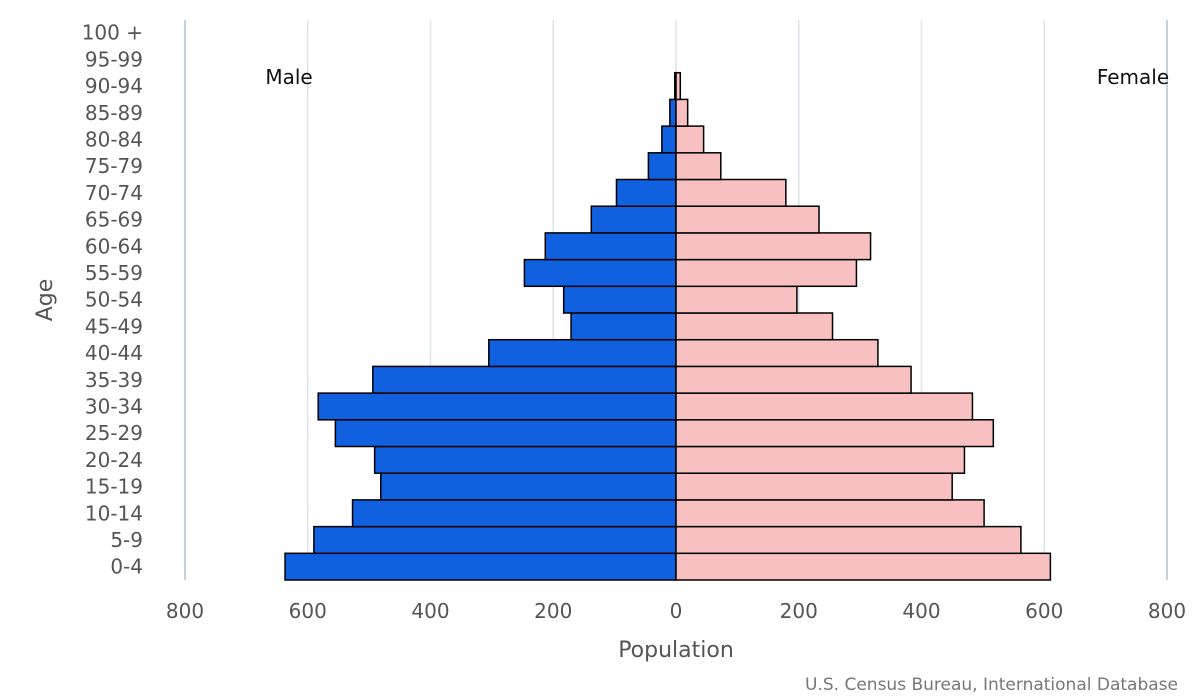 The width and height of the screenshot is (1200, 700). I want to click on y-tick-label: 10-14, so click(114, 513).